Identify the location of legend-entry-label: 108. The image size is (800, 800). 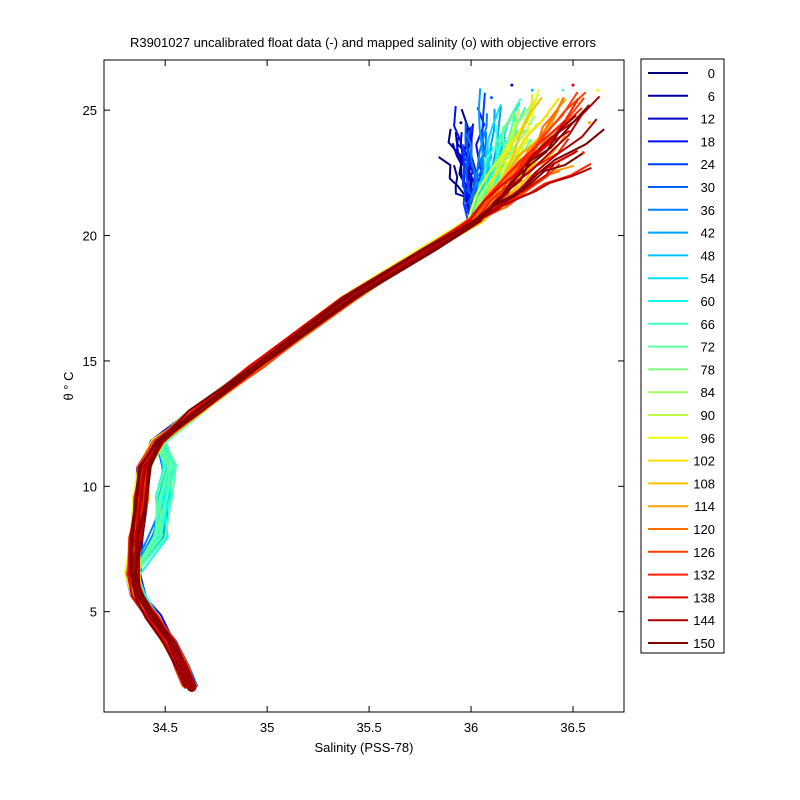
(704, 483).